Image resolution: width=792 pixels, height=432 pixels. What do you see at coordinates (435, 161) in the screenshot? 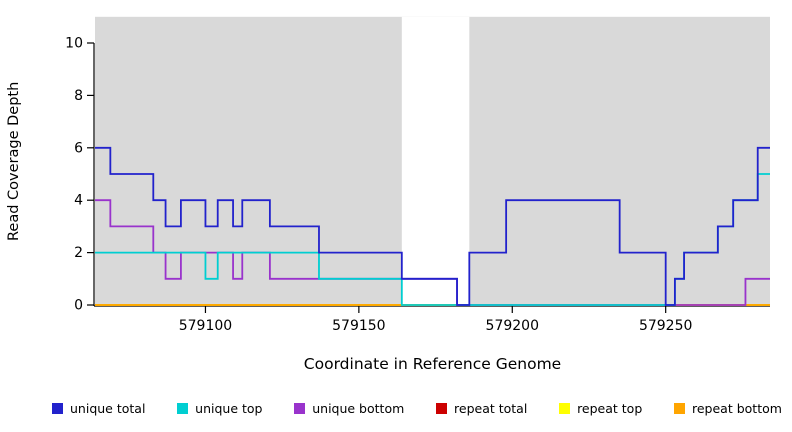
I see `coverage-gap-region` at bounding box center [435, 161].